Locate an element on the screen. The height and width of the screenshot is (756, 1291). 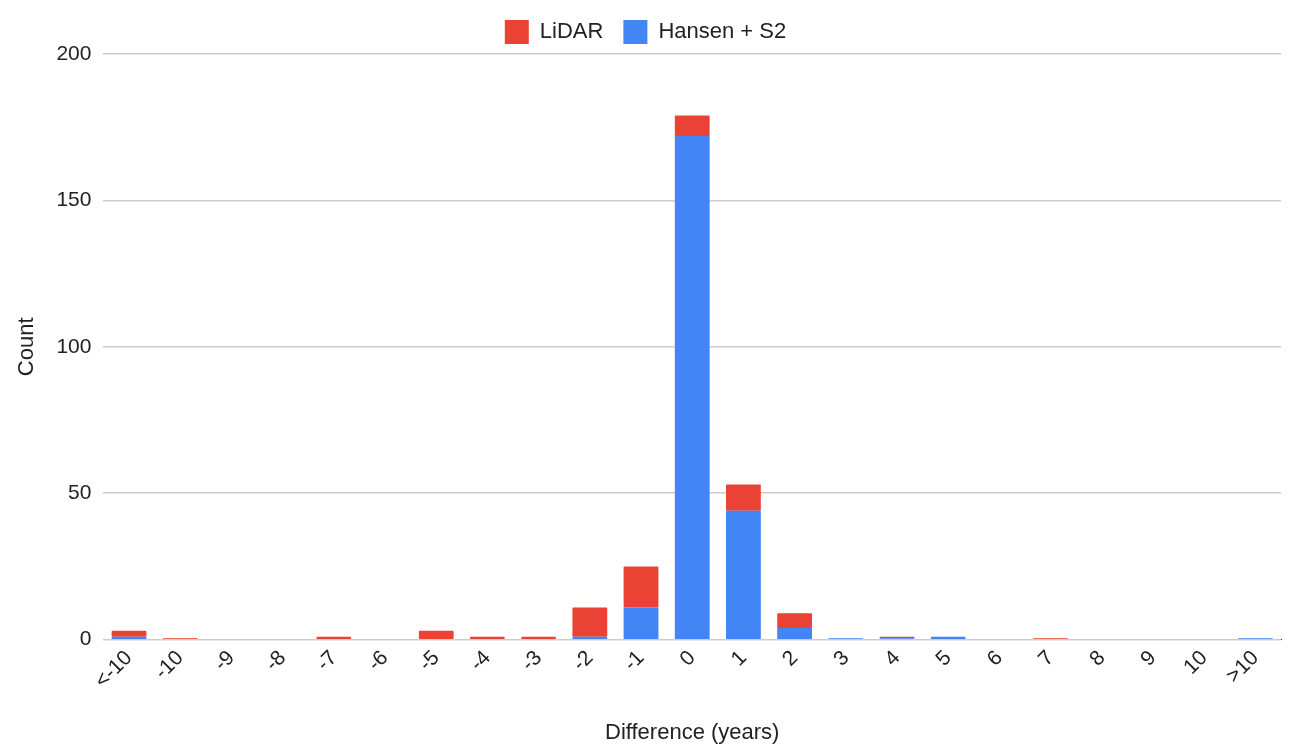
y-tick-label: 200 is located at coordinates (74, 52).